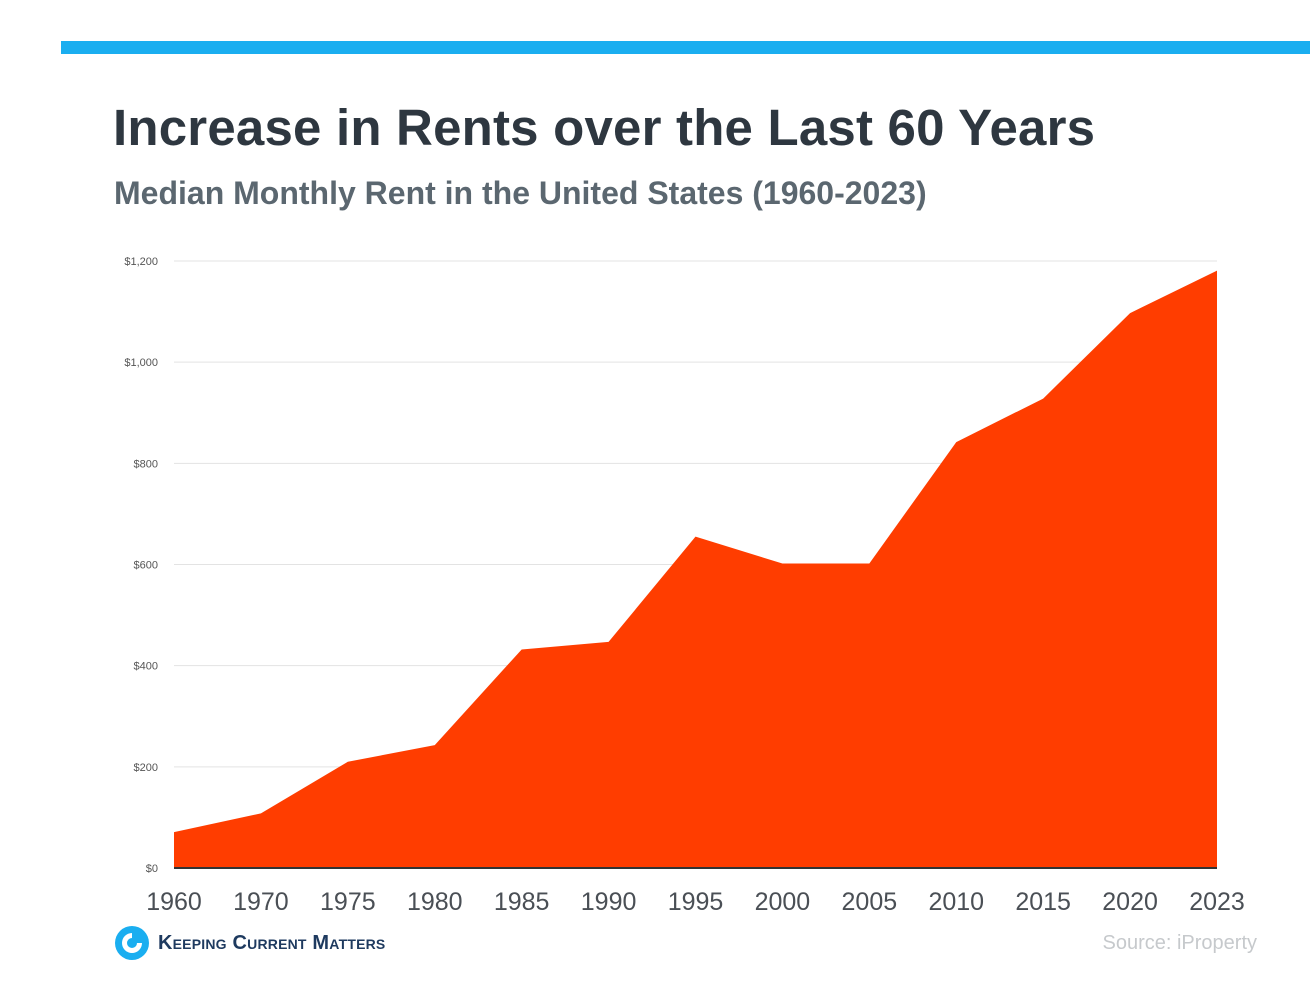  What do you see at coordinates (604, 127) in the screenshot?
I see `chart-title: Increase in Rents over the Last 60 Years` at bounding box center [604, 127].